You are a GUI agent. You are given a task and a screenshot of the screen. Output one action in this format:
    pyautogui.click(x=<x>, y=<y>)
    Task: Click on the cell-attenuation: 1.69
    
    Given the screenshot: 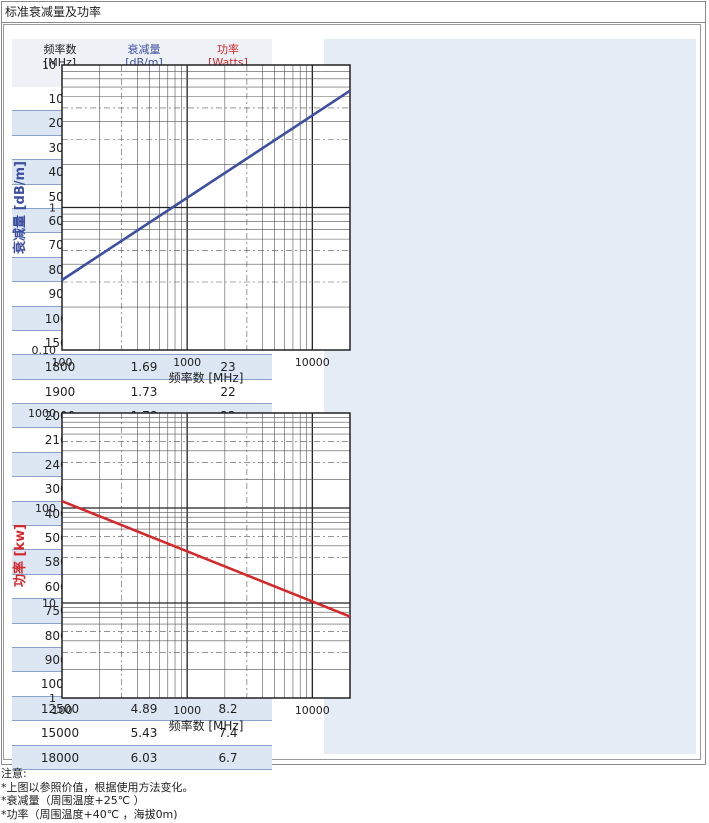 What is the action you would take?
    pyautogui.click(x=144, y=367)
    